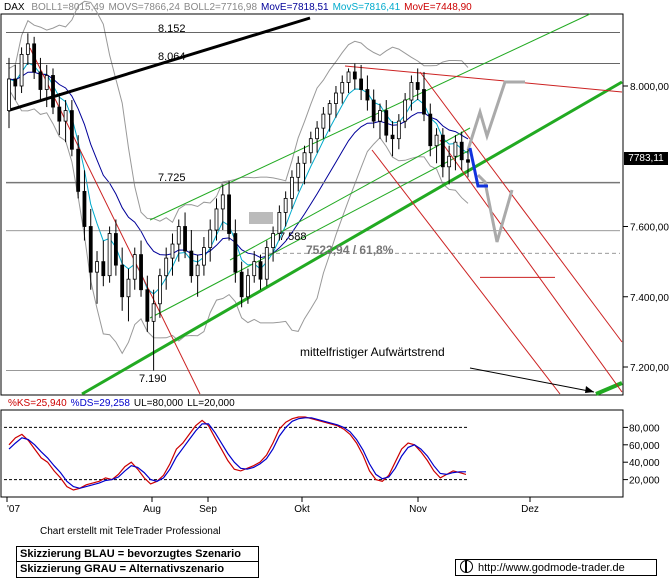 This screenshot has height=581, width=669. I want to click on osc-tick-label: 20,000, so click(644, 481).